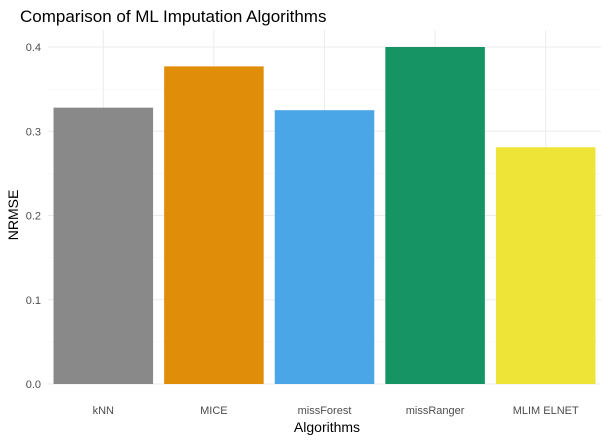 The width and height of the screenshot is (615, 442). Describe the element at coordinates (325, 411) in the screenshot. I see `x-tick-label: missForest` at that location.